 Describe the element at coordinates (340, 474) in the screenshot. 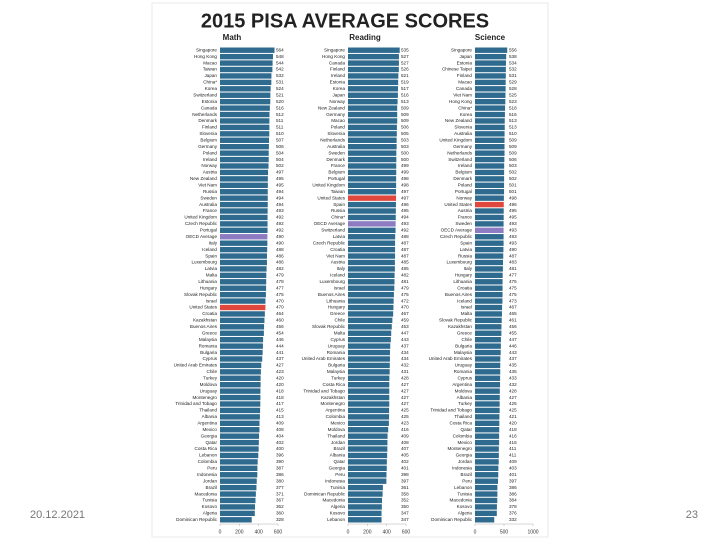

I see `category-label: Peru` at that location.